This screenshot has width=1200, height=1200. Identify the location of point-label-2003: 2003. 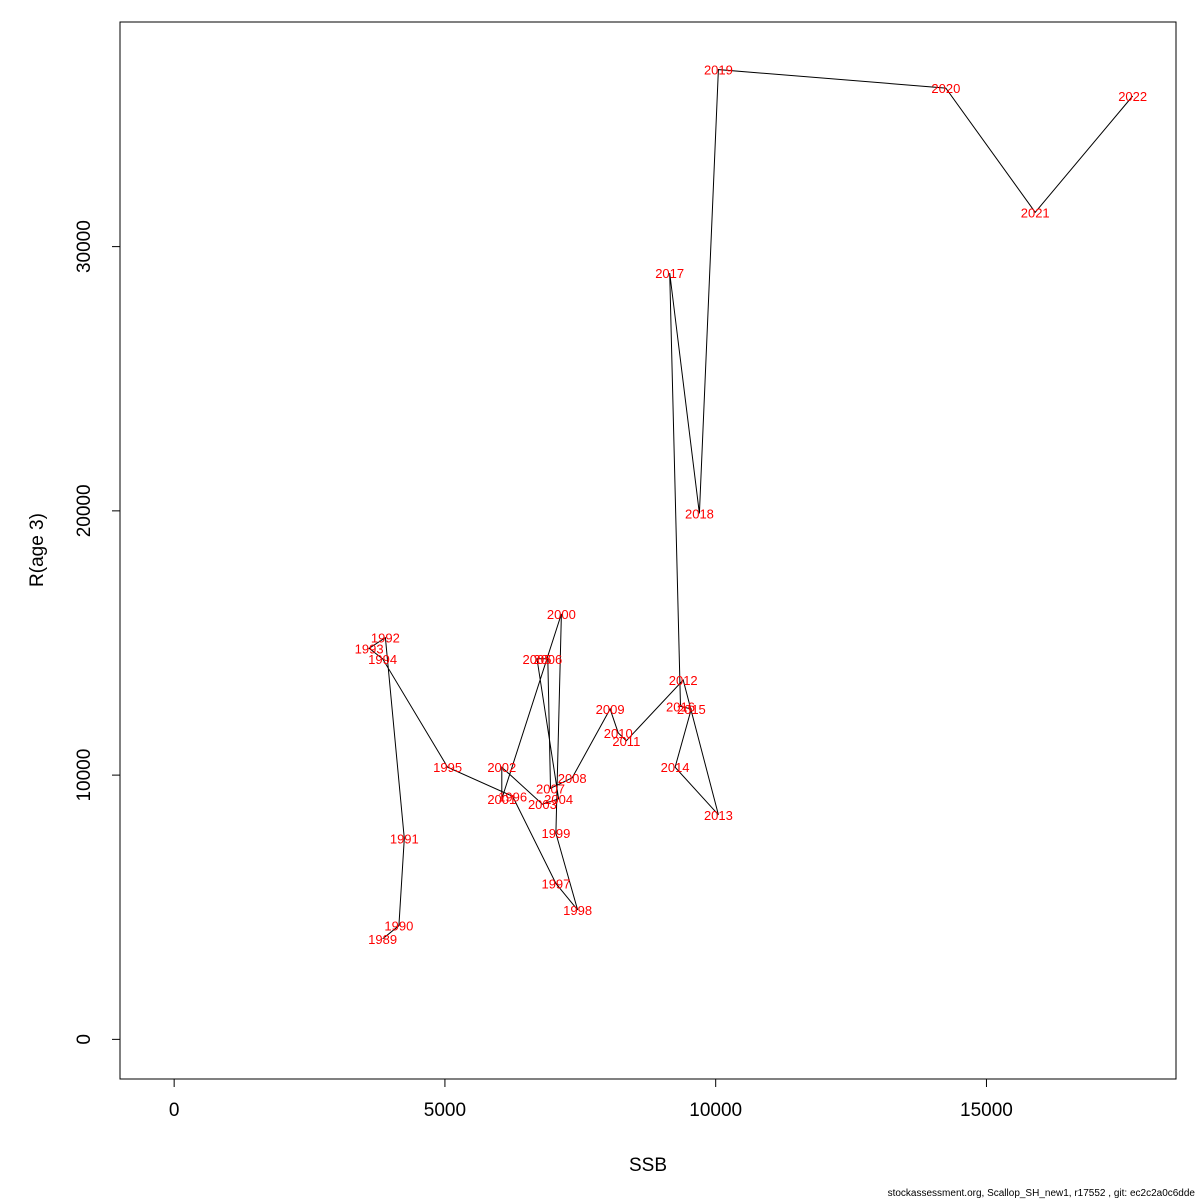
(542, 804).